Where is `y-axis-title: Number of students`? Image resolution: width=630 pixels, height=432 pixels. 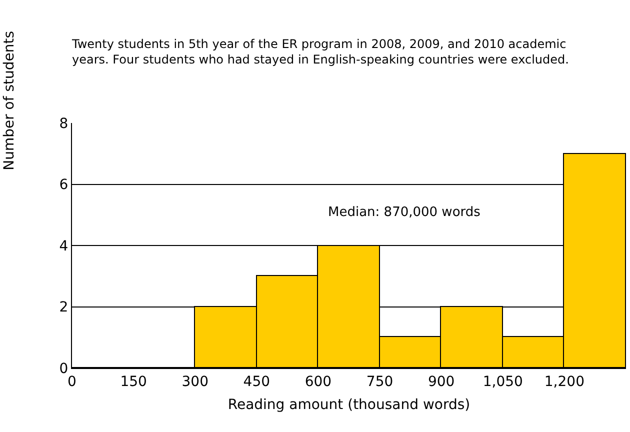 y-axis-title: Number of students is located at coordinates (10, 100).